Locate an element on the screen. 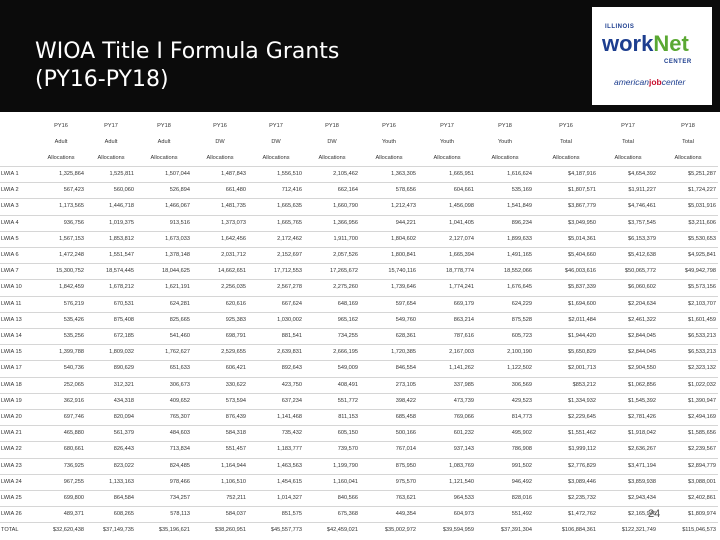 Image resolution: width=720 pixels, height=540 pixels. allocation-cell: 763,621 is located at coordinates (389, 498).